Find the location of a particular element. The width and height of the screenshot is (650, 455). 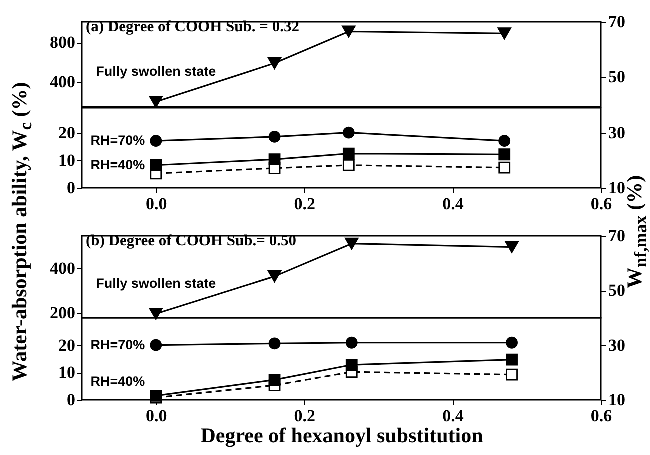

y2-tick-label: 10 is located at coordinates (617, 400).